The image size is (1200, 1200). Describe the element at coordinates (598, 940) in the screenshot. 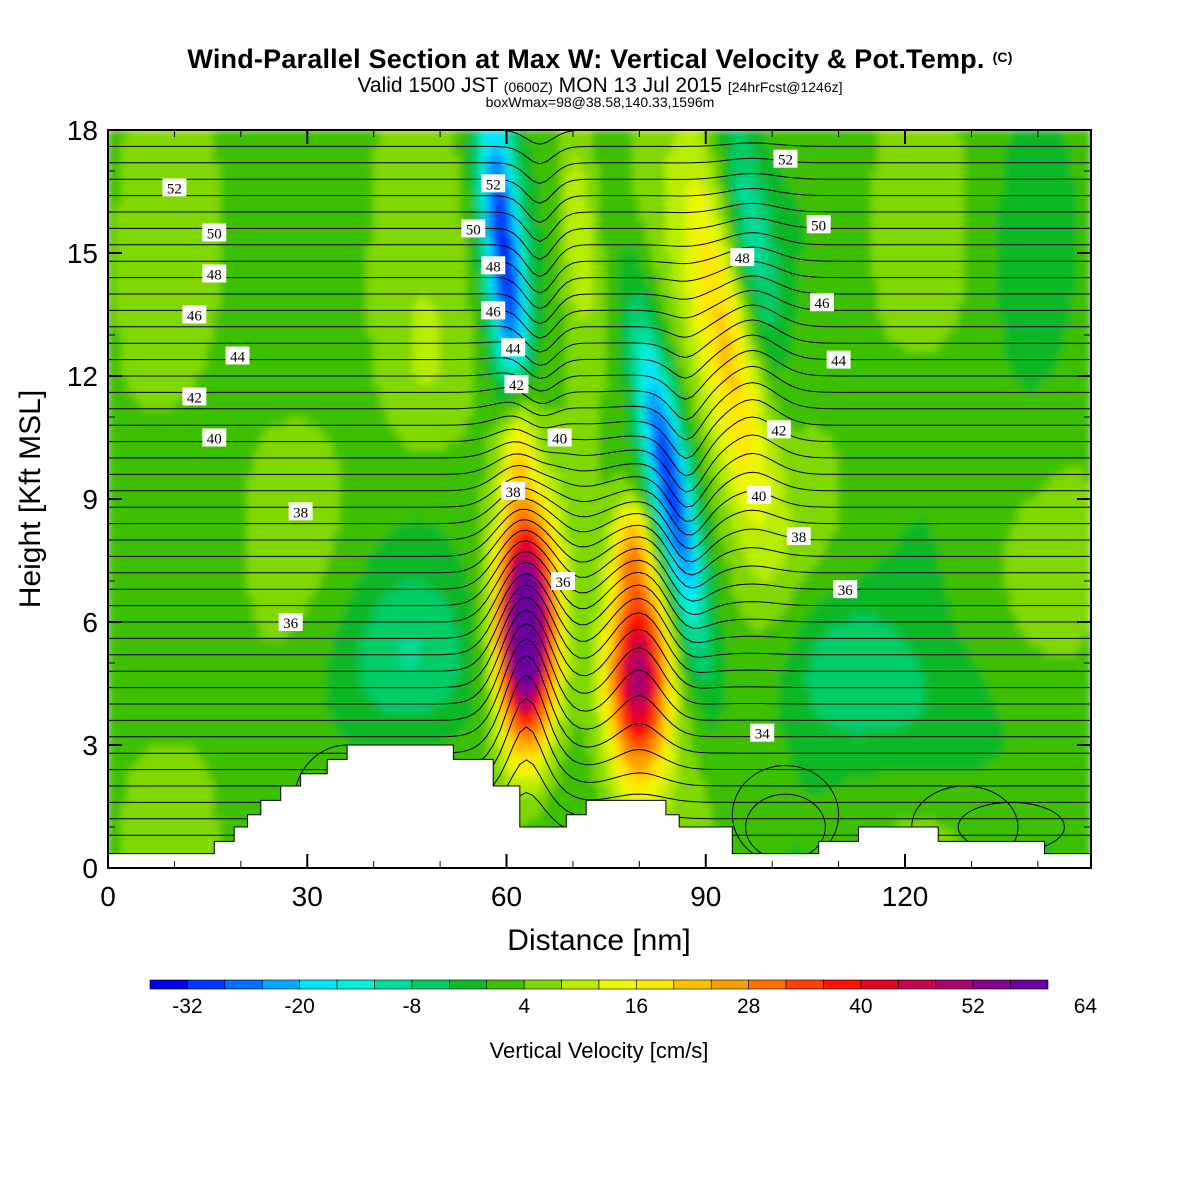

I see `x-axis-label: Distance [nm]` at that location.